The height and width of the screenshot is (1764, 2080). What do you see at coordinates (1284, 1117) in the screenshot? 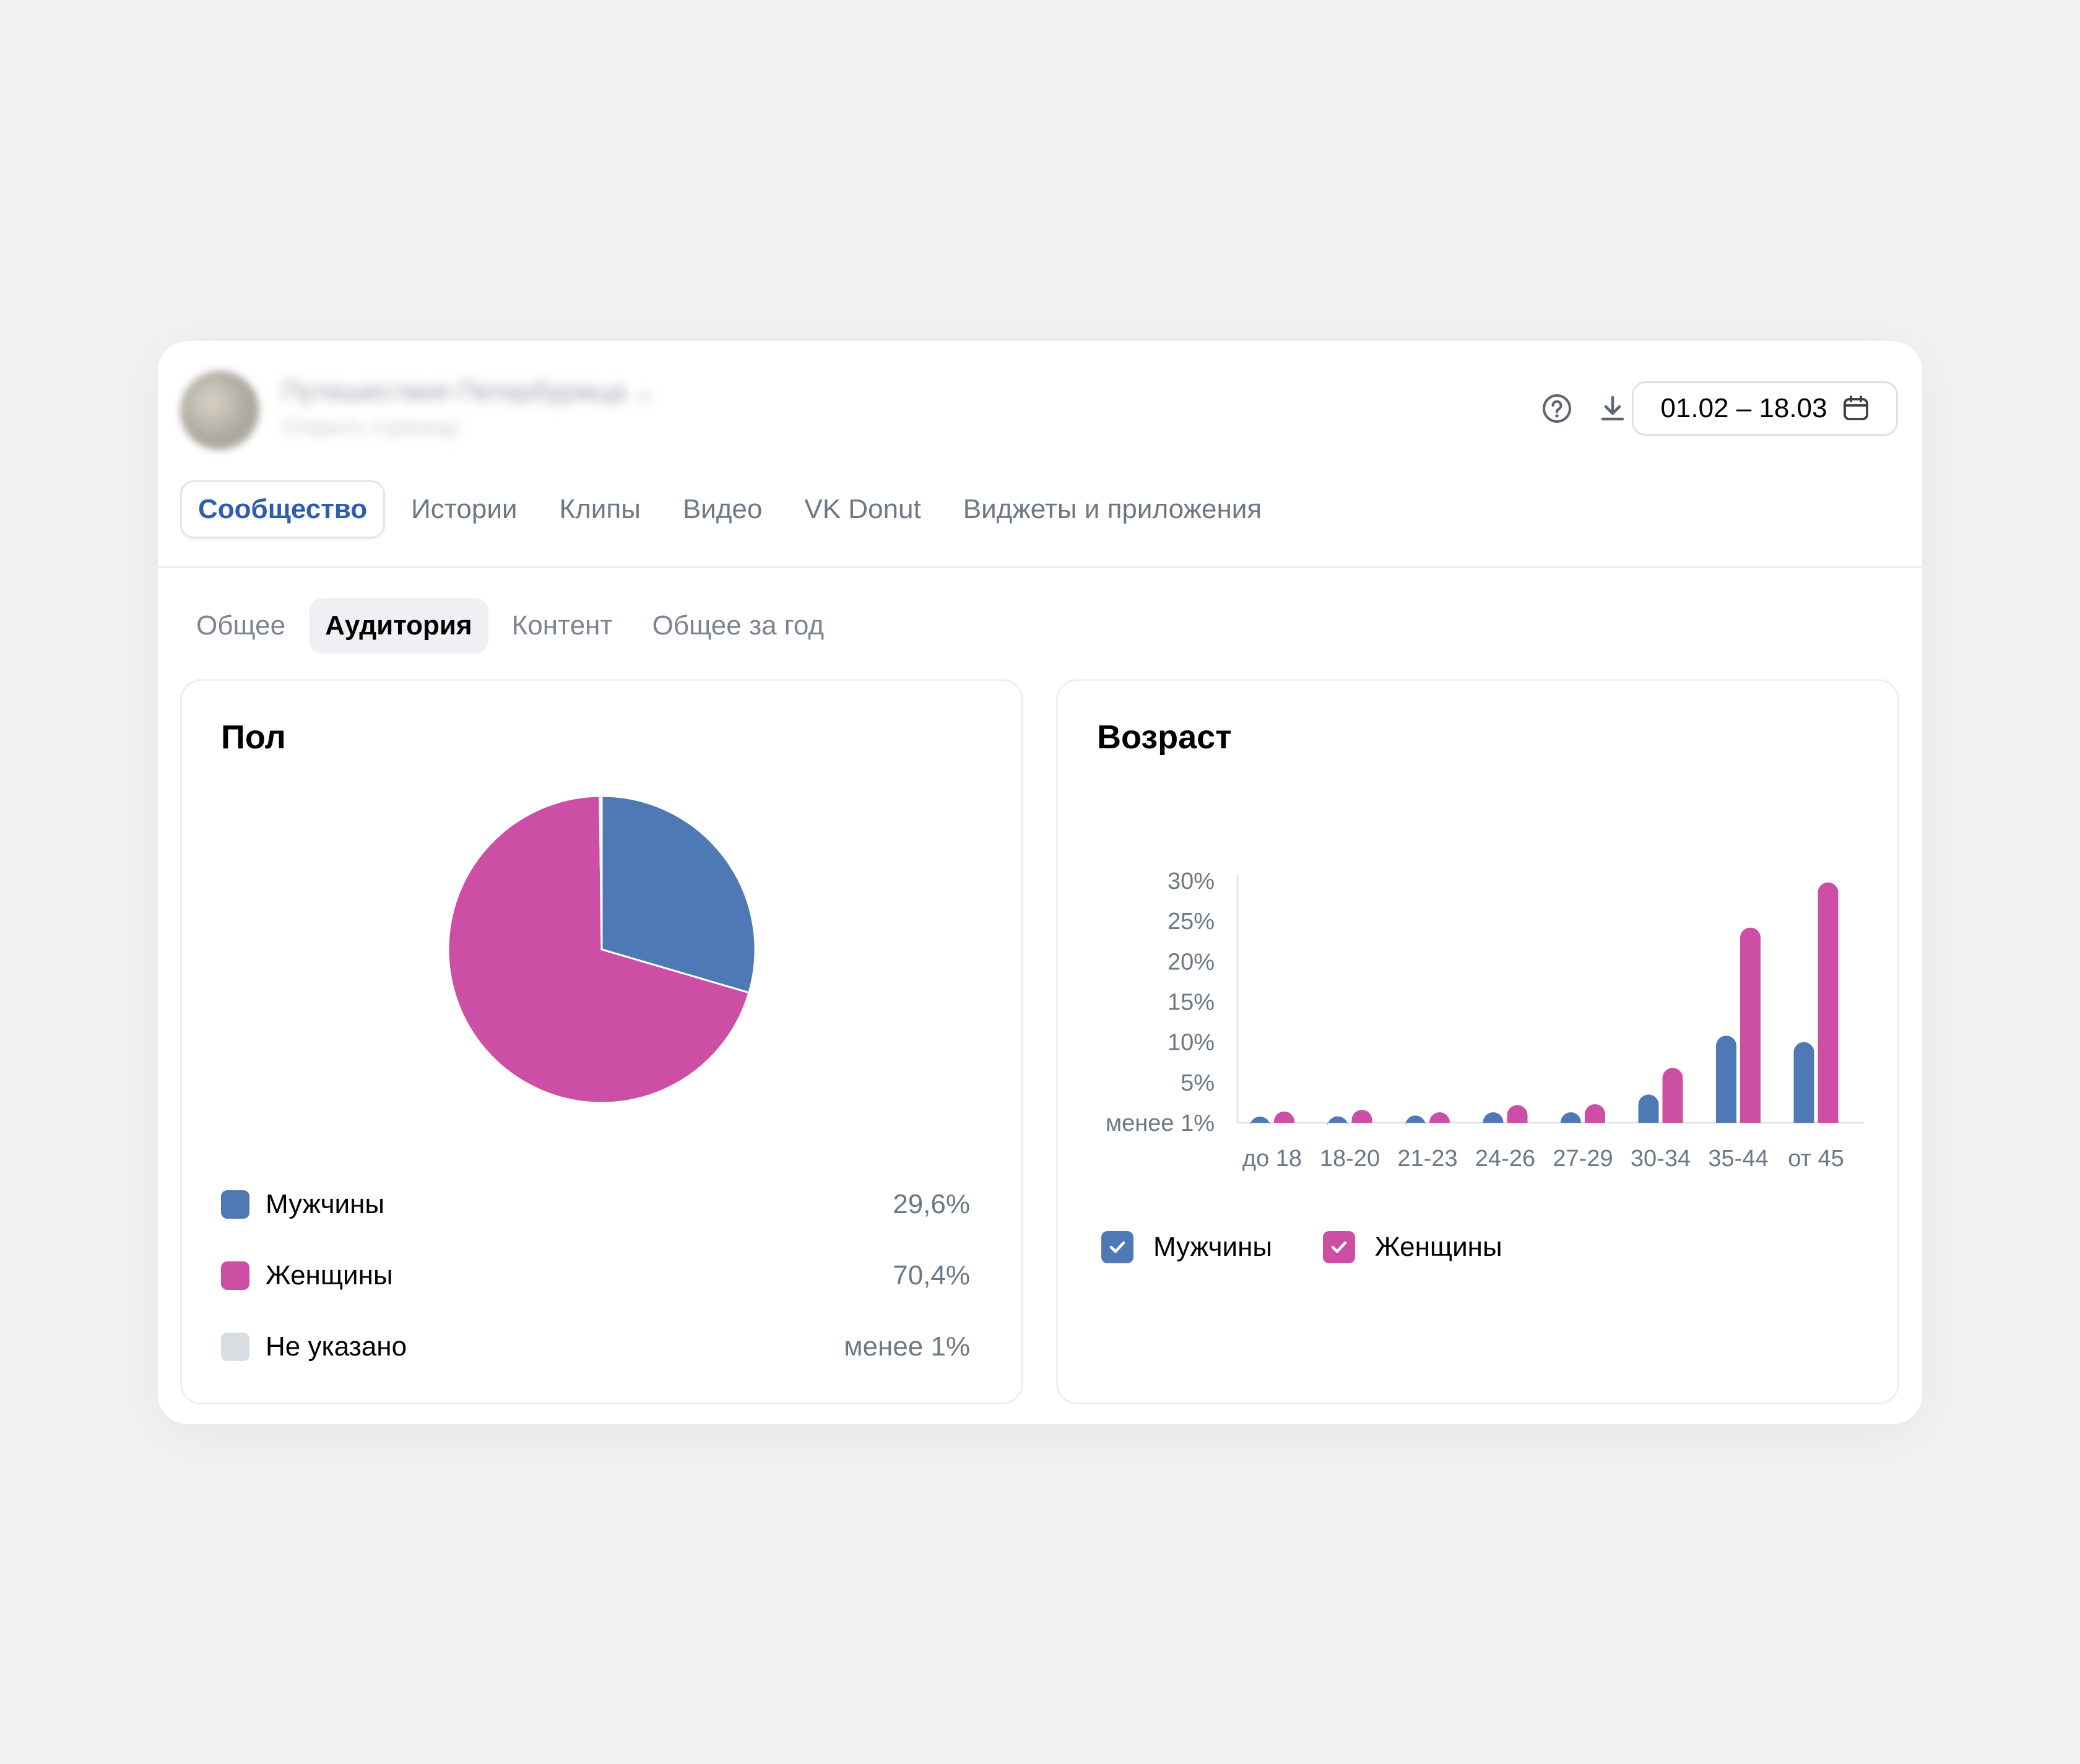
I see `bar-women-до-18` at bounding box center [1284, 1117].